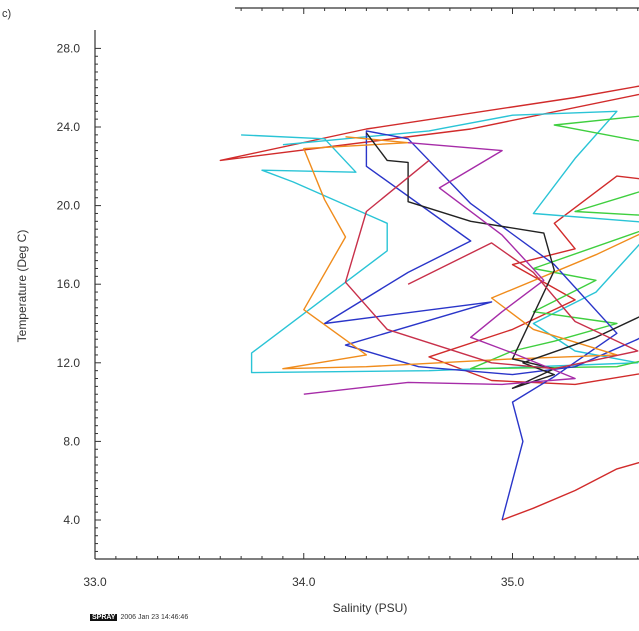 This screenshot has height=631, width=639. I want to click on y-tick-label: 24.0, so click(69, 127).